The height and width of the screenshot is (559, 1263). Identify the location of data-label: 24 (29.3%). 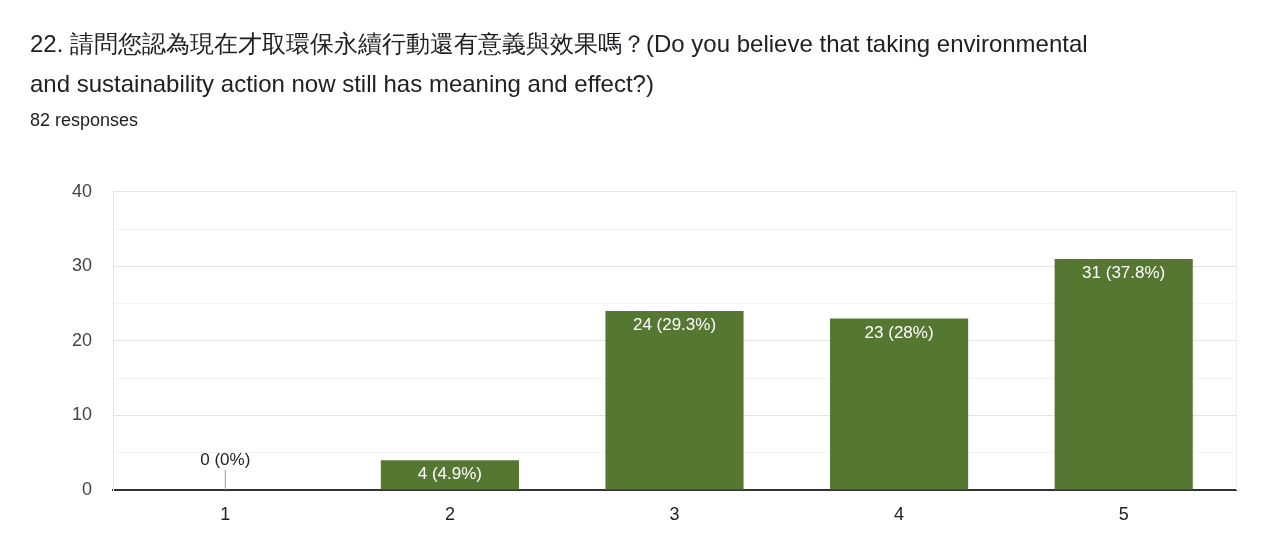
(674, 325).